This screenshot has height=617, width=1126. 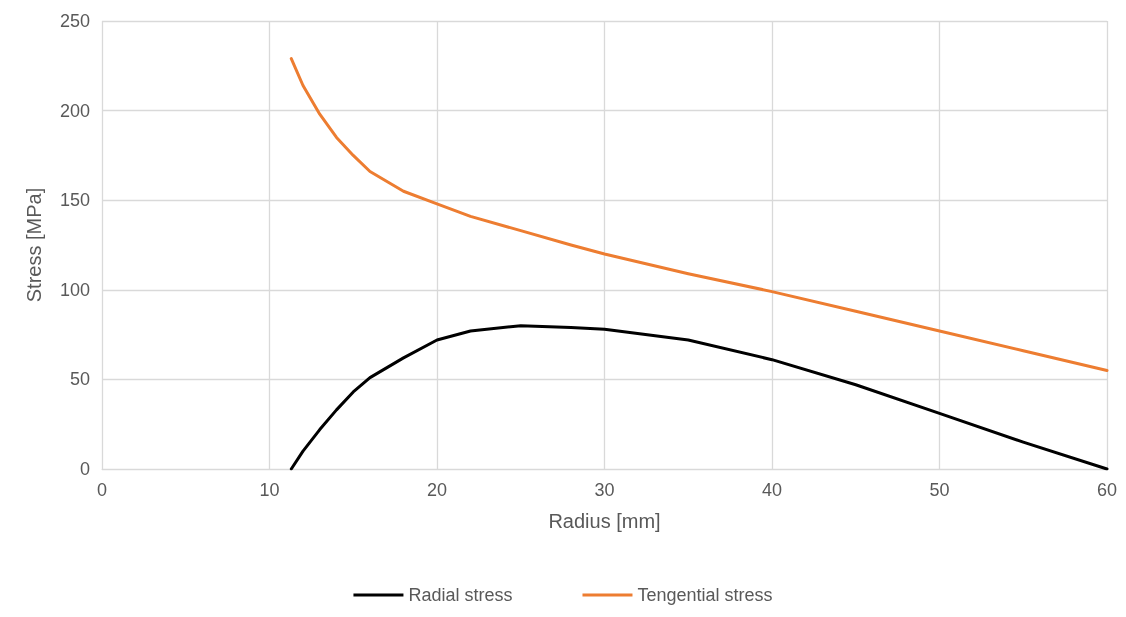 I want to click on y-tick-label: 200, so click(x=74, y=110).